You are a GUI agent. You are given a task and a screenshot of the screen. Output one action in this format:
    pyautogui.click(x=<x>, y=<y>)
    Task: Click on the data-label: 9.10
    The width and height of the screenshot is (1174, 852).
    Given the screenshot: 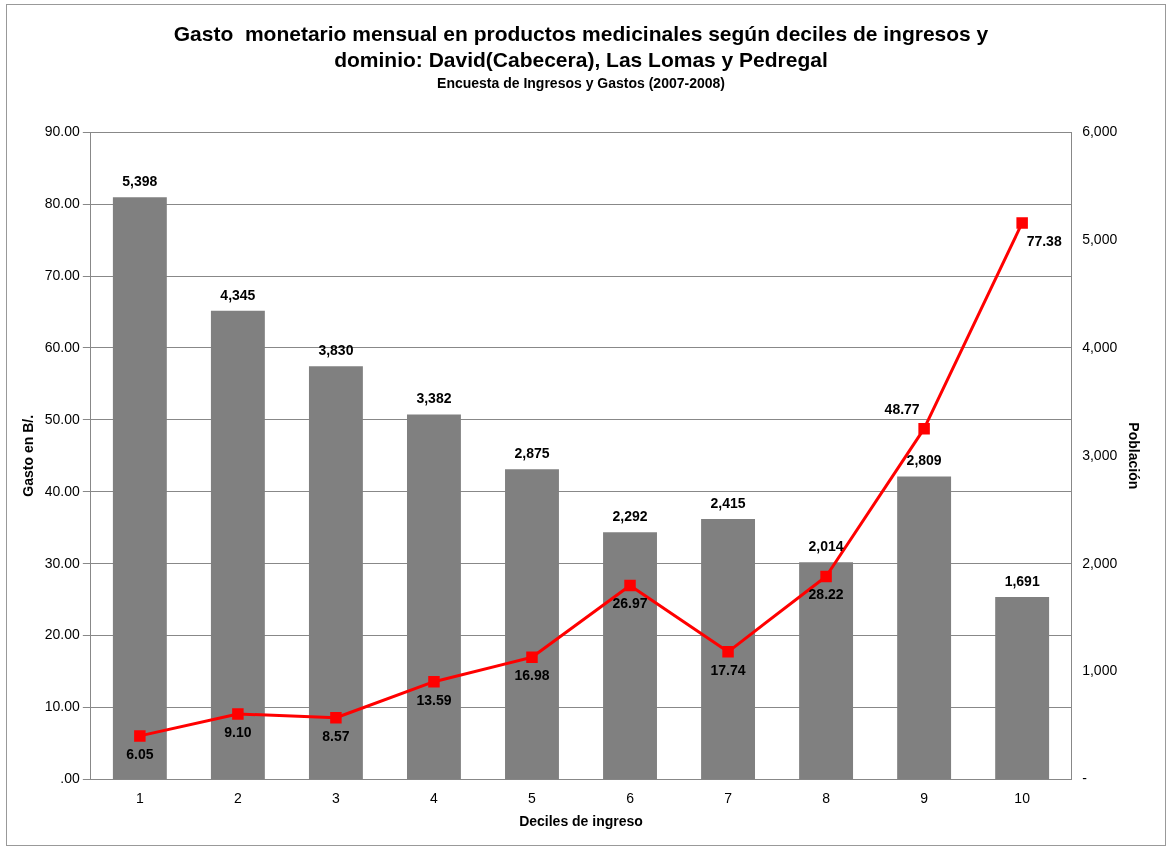 What is the action you would take?
    pyautogui.click(x=238, y=731)
    